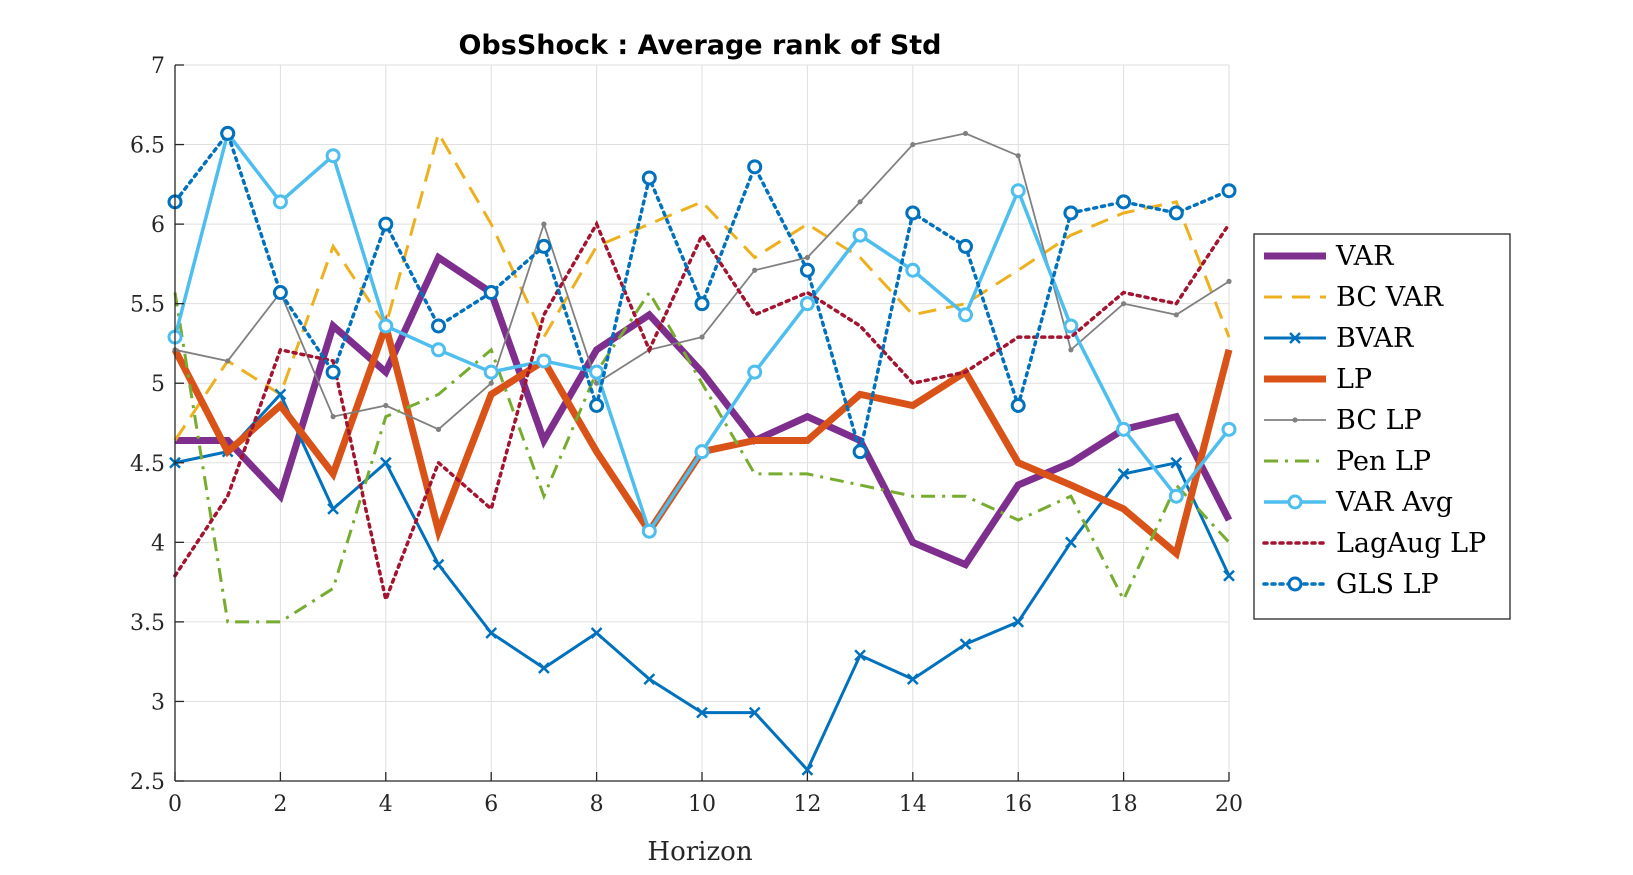 The image size is (1633, 875). Describe the element at coordinates (280, 804) in the screenshot. I see `x-tick-label: 2` at that location.